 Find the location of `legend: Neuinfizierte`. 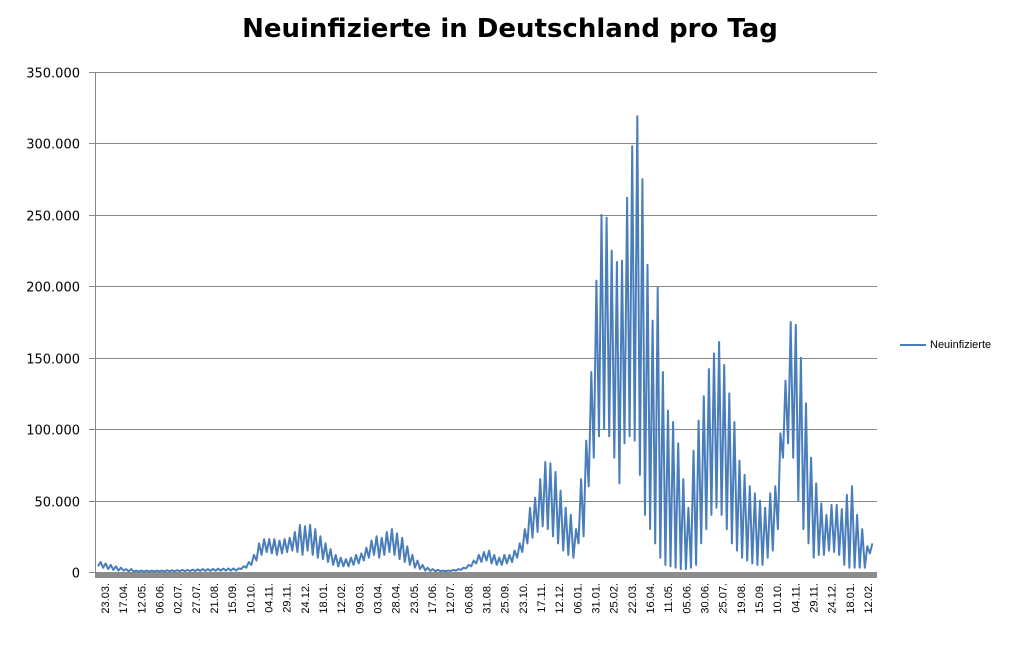

legend: Neuinfizierte is located at coordinates (945, 345).